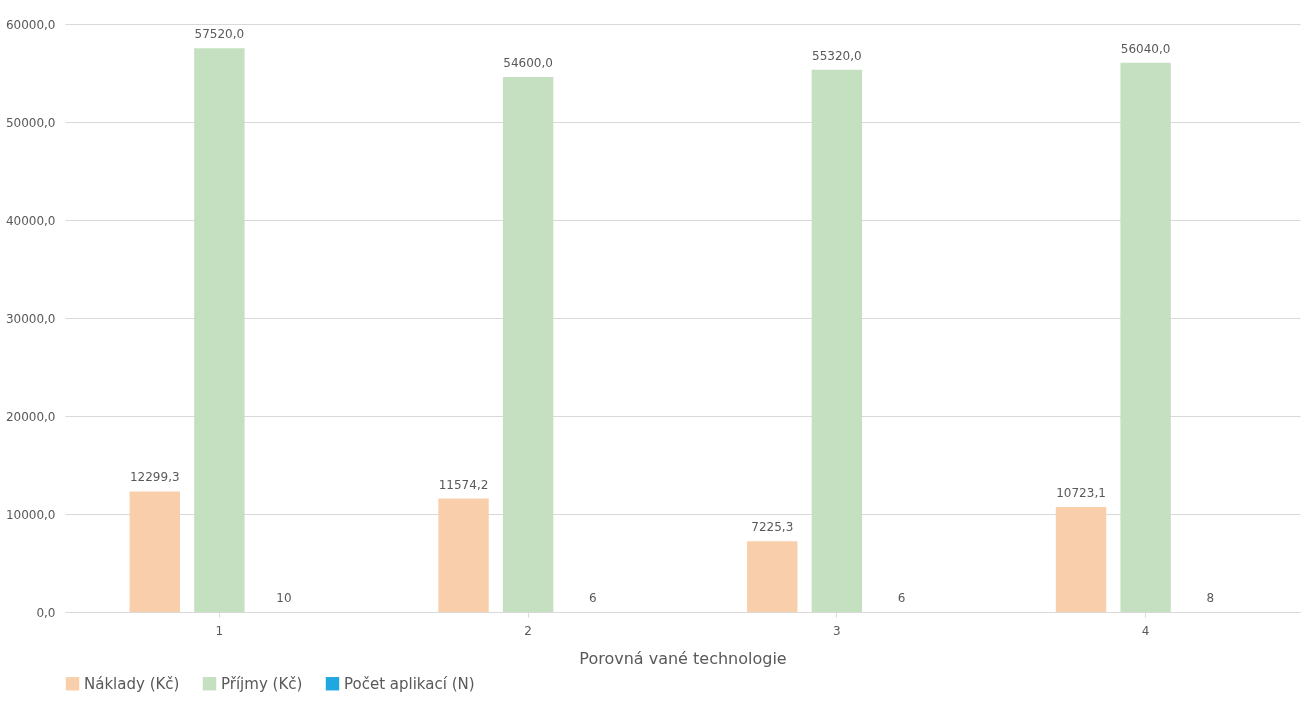 Image resolution: width=1315 pixels, height=707 pixels. I want to click on y-tick-label: 10000,0, so click(30, 514).